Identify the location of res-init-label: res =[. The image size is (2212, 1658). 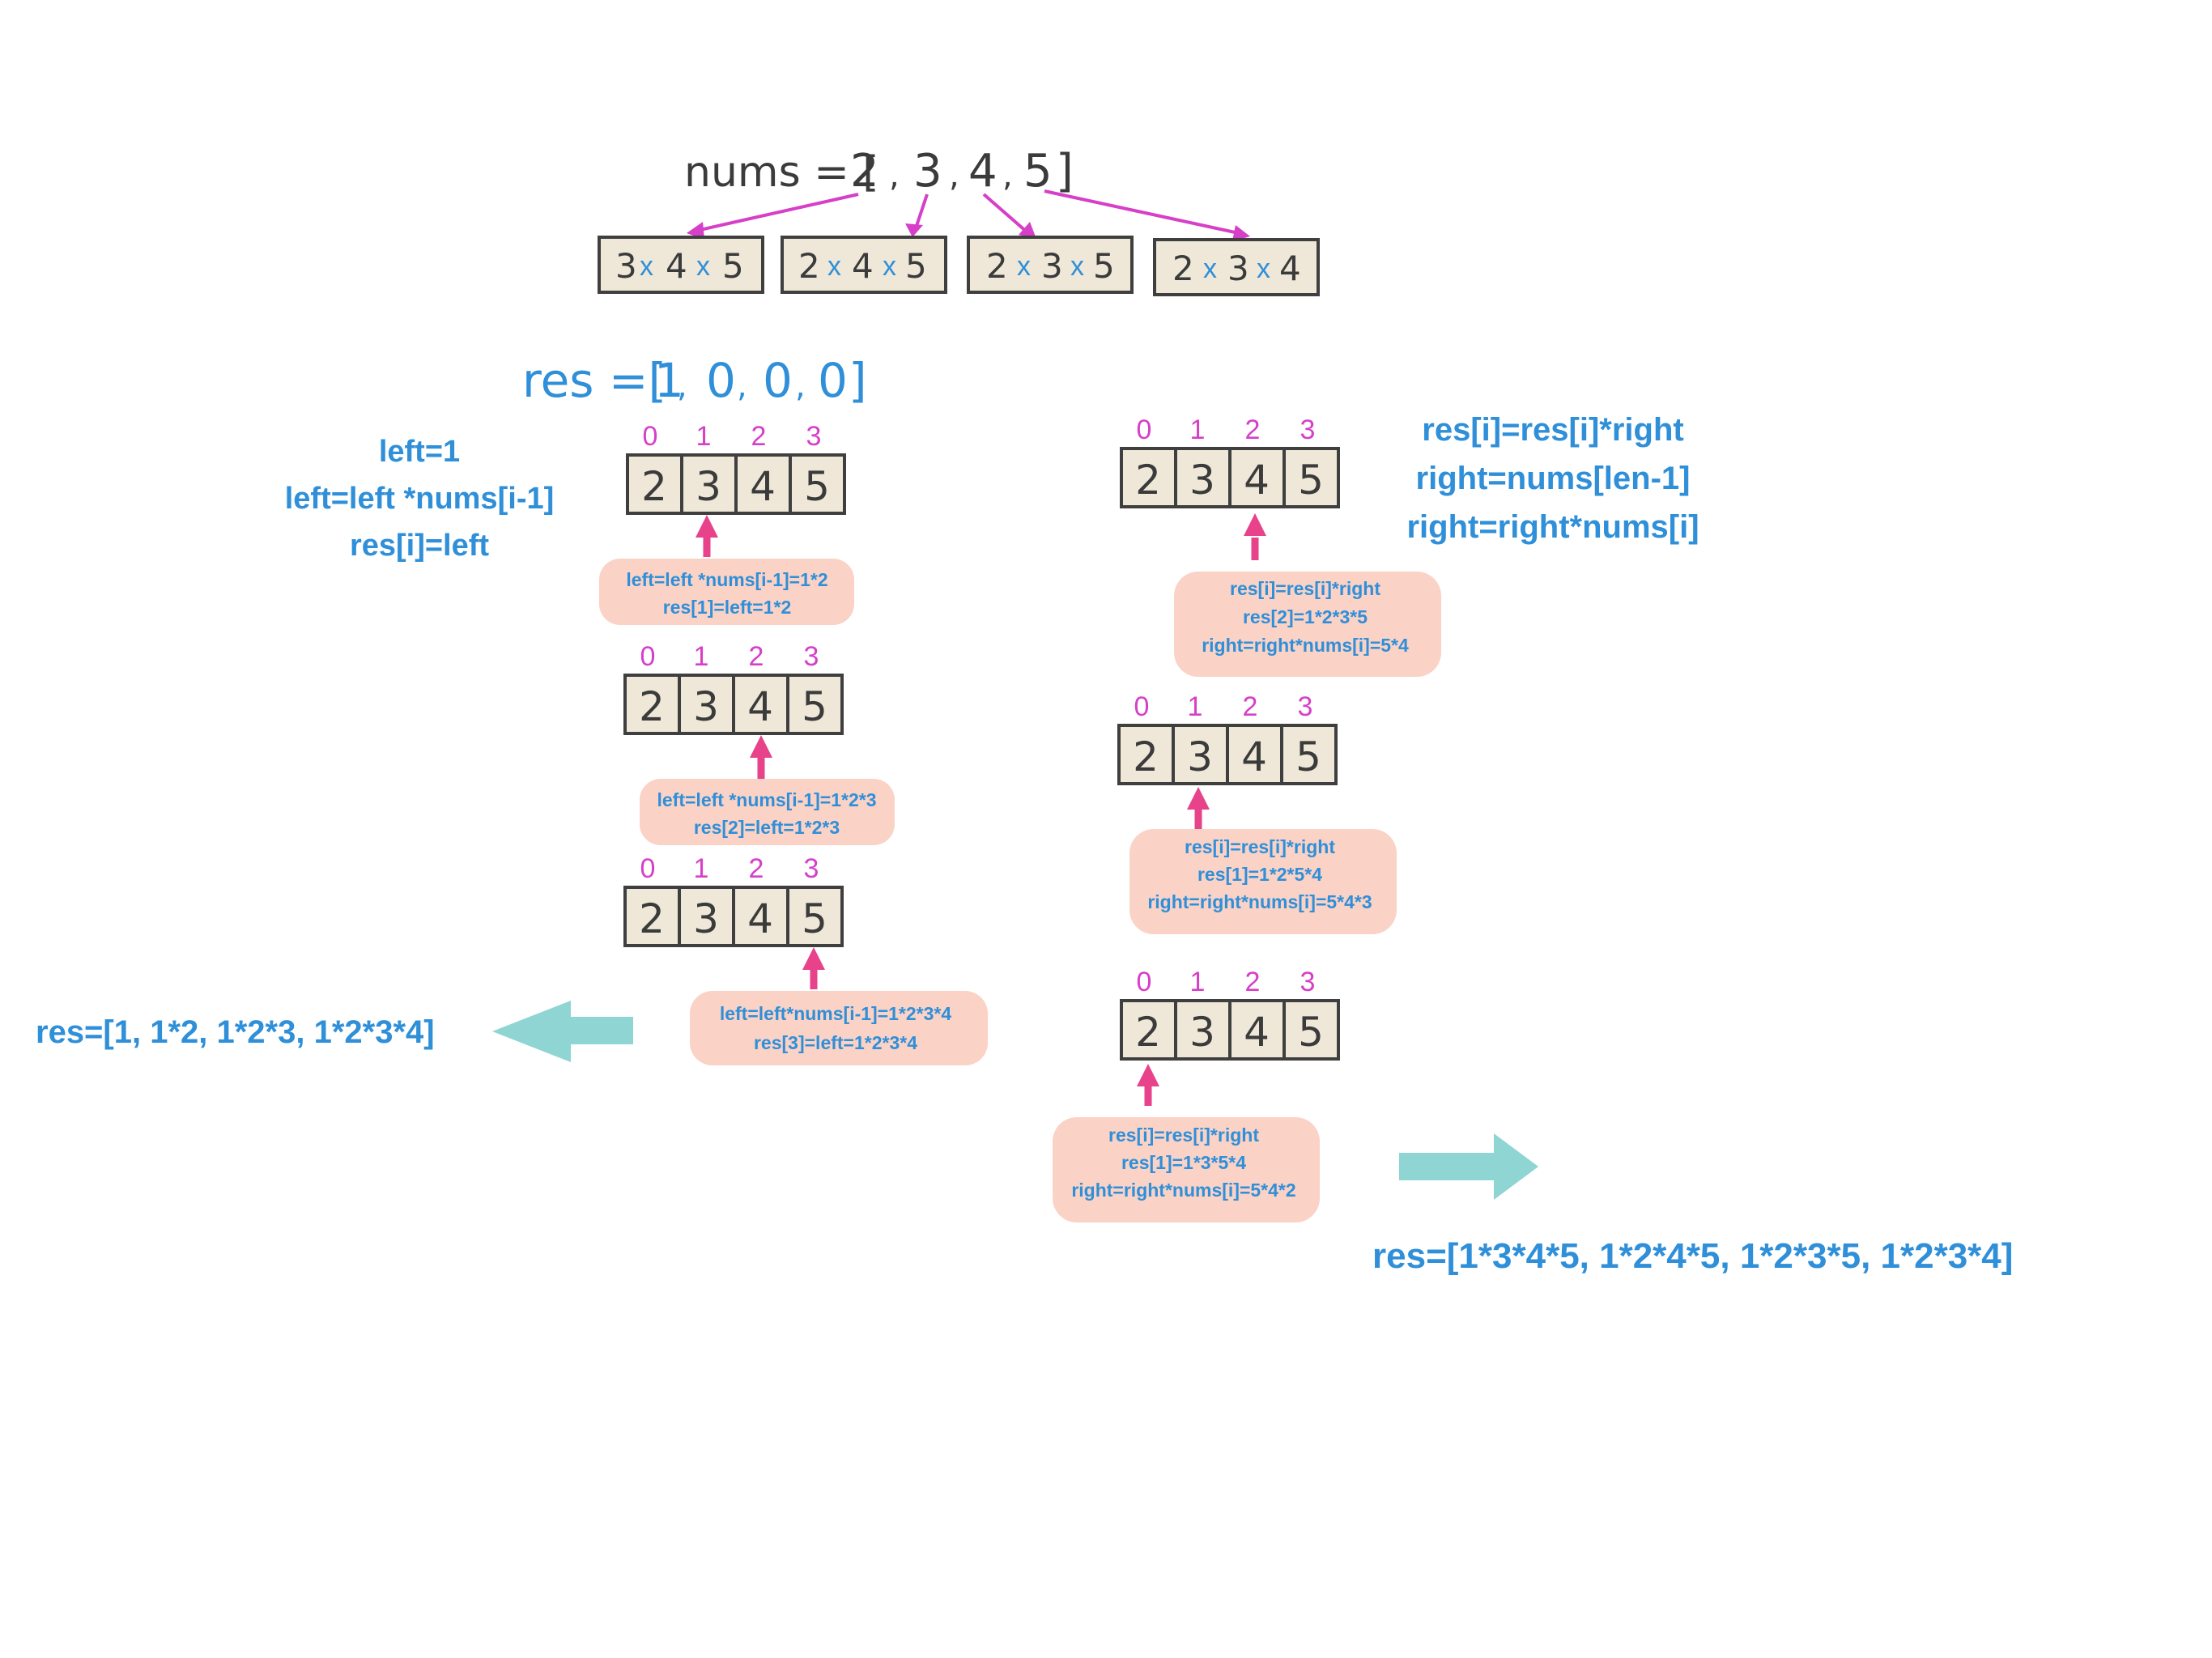
(594, 380).